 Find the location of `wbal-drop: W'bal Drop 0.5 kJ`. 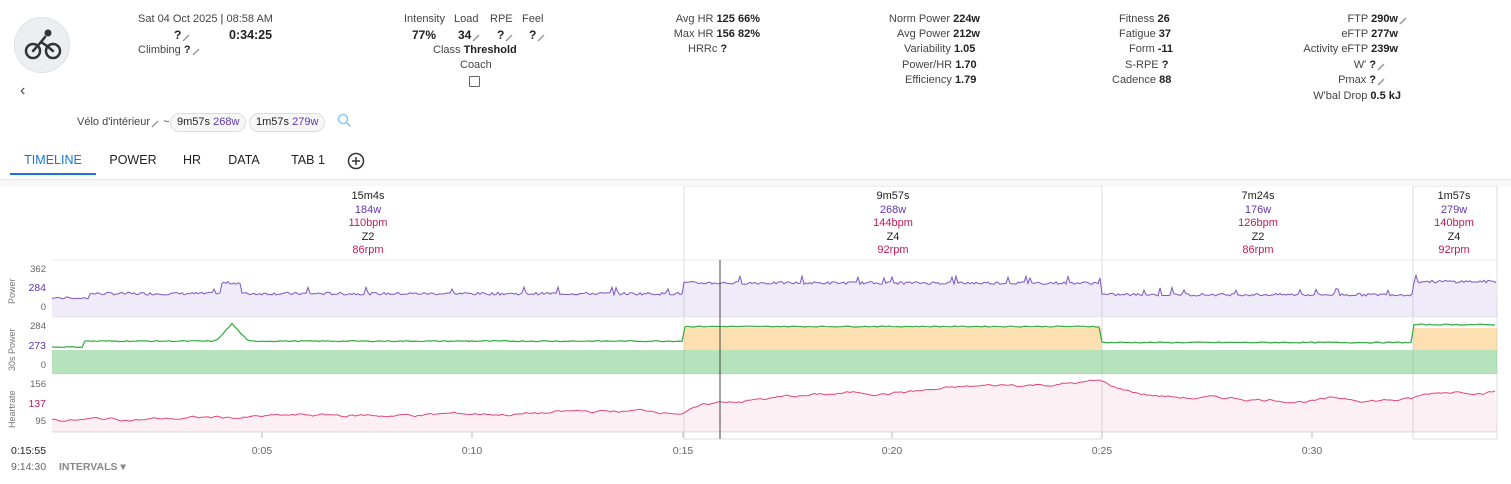

wbal-drop: W'bal Drop 0.5 kJ is located at coordinates (1357, 96).